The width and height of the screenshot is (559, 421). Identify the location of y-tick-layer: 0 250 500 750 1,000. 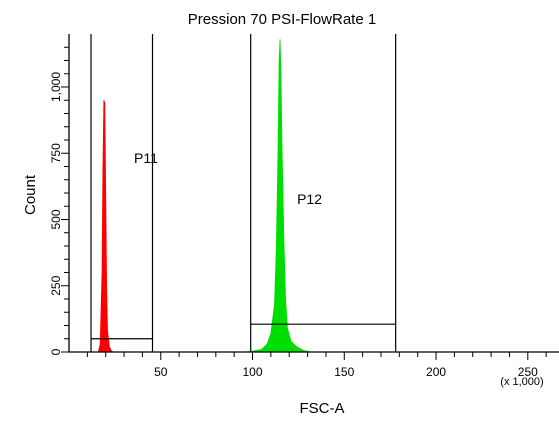
(59, 200).